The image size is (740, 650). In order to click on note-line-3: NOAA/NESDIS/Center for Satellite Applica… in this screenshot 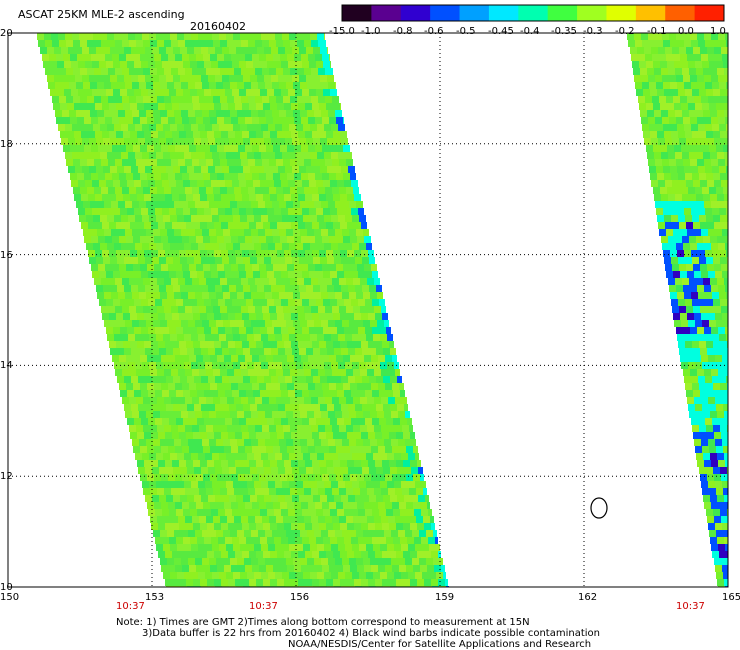, I will do `click(440, 644)`.